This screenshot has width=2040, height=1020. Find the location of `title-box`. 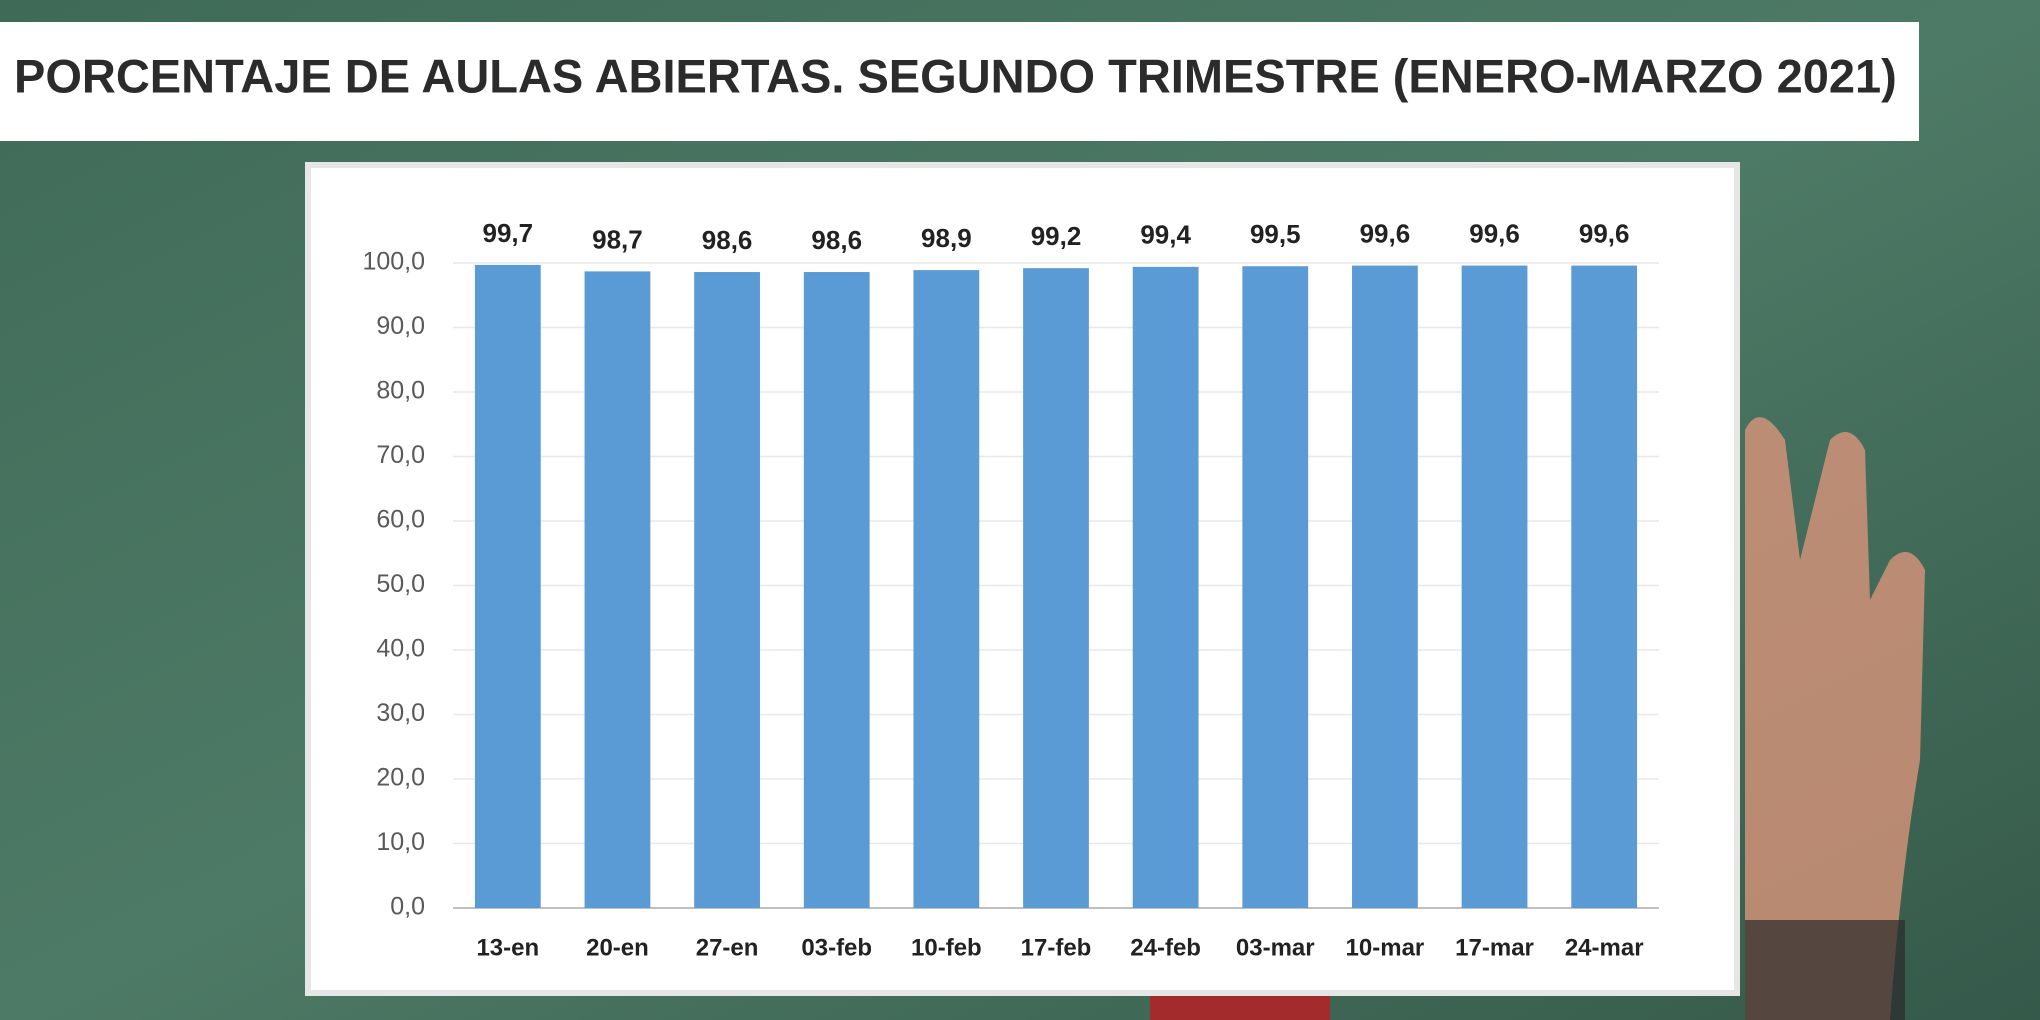

title-box is located at coordinates (959, 81).